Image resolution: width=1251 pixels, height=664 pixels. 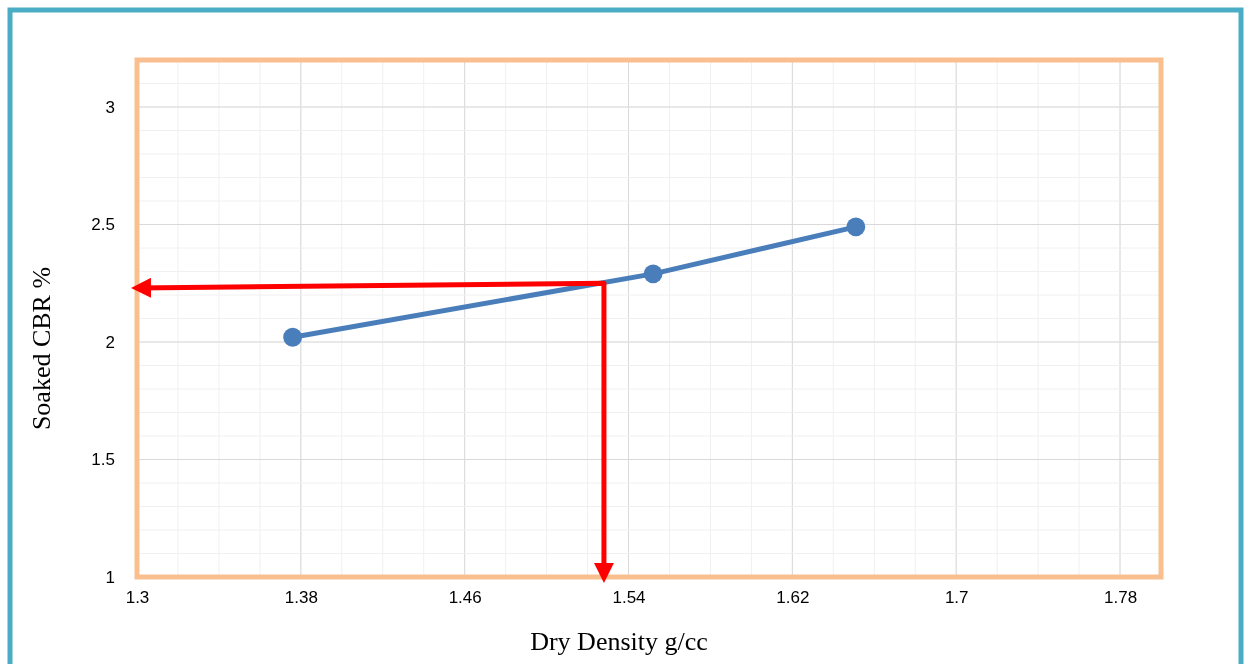 What do you see at coordinates (103, 460) in the screenshot?
I see `y-tick-label: 1.5` at bounding box center [103, 460].